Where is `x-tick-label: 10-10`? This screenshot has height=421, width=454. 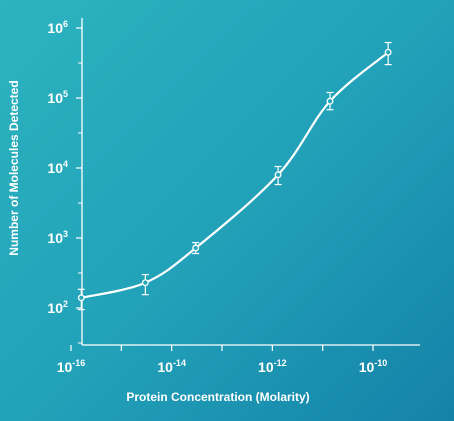 x-tick-label: 10-10 is located at coordinates (373, 366).